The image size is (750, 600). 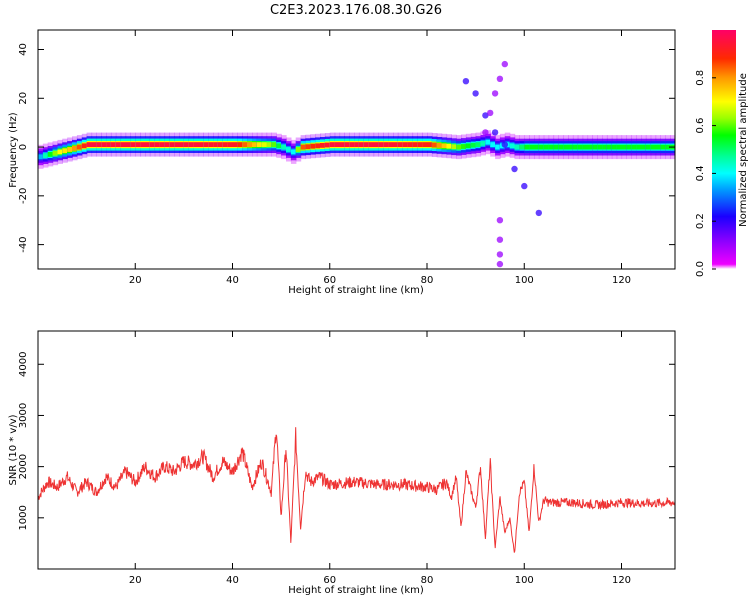 I want to click on colorbar-gradient, so click(x=724, y=149).